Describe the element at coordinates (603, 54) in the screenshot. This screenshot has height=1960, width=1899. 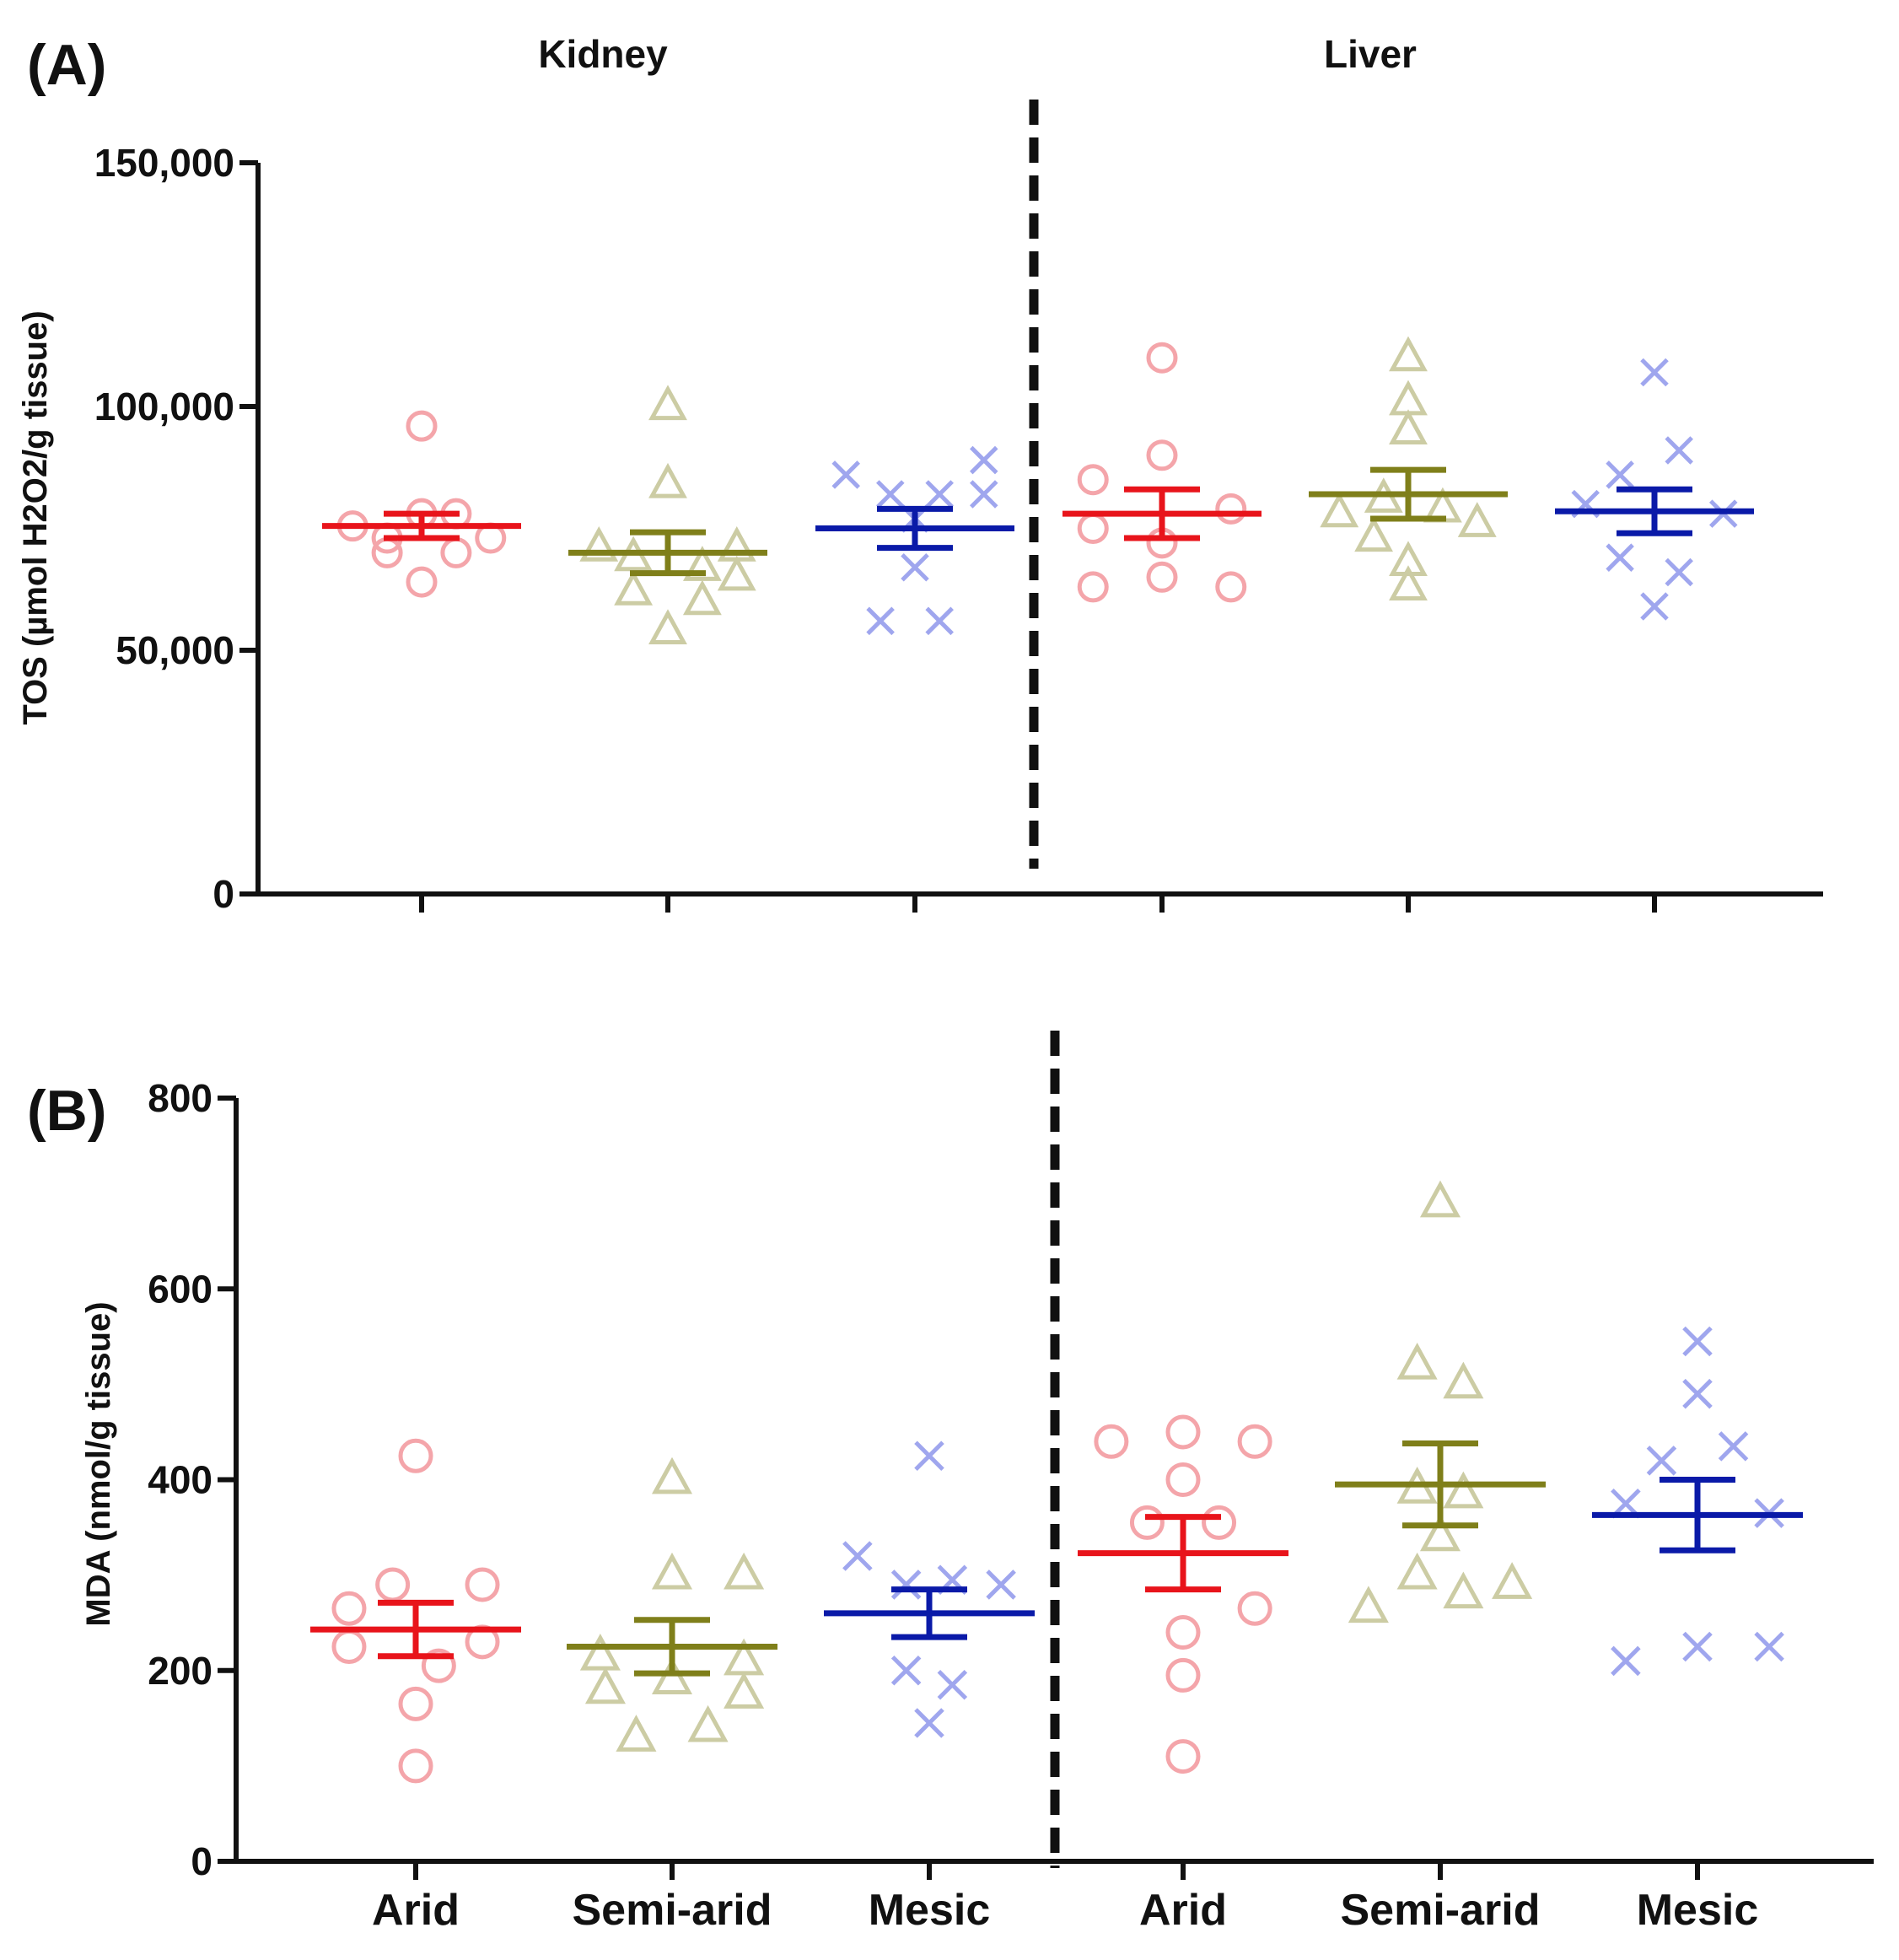
I see `group-header-kidney: Kidney` at that location.